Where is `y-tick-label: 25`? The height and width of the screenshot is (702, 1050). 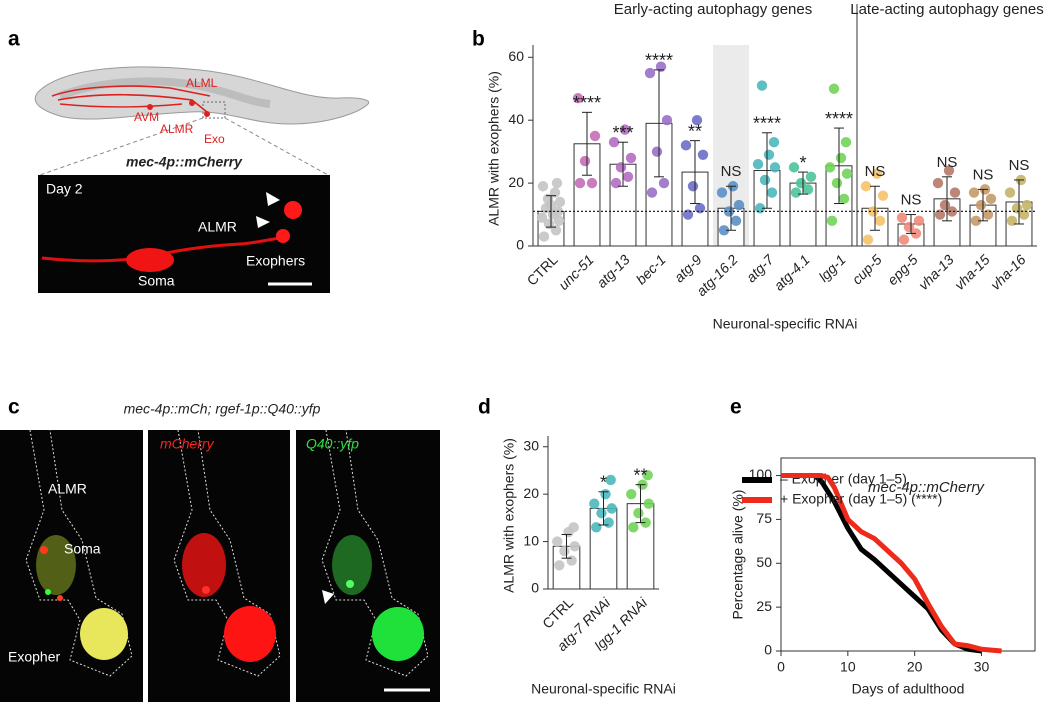
y-tick-label: 25 is located at coordinates (764, 606).